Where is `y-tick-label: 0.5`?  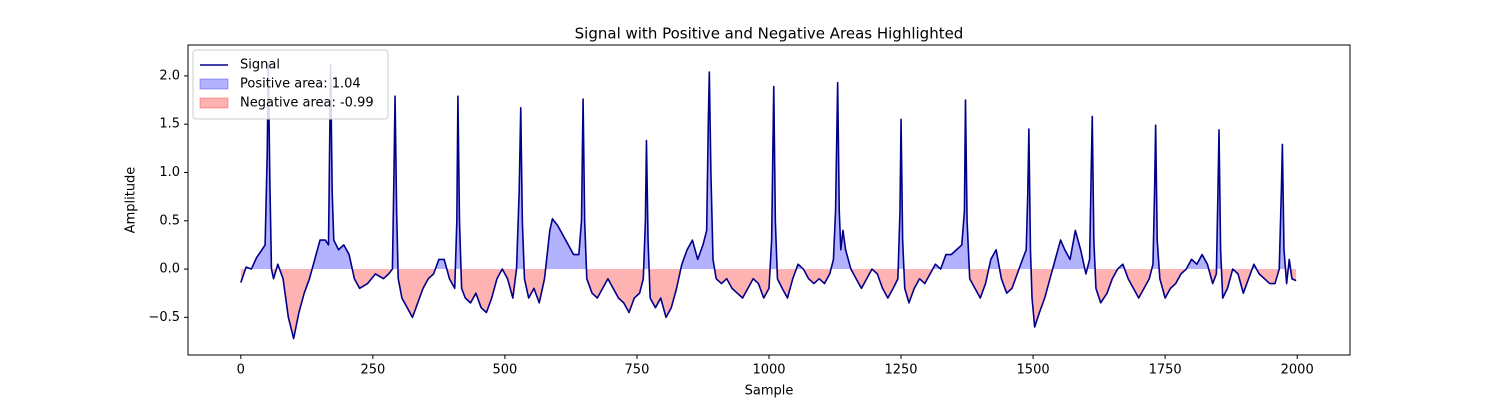
y-tick-label: 0.5 is located at coordinates (169, 220).